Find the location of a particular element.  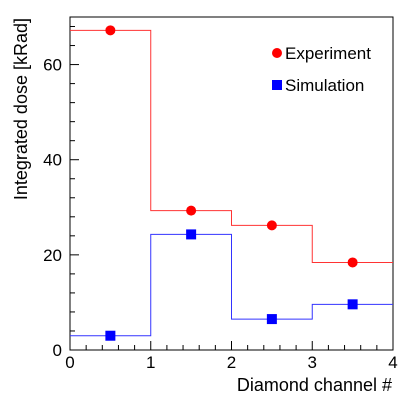

y-axis-label: Integrated dose [kRad] is located at coordinates (21, 109).